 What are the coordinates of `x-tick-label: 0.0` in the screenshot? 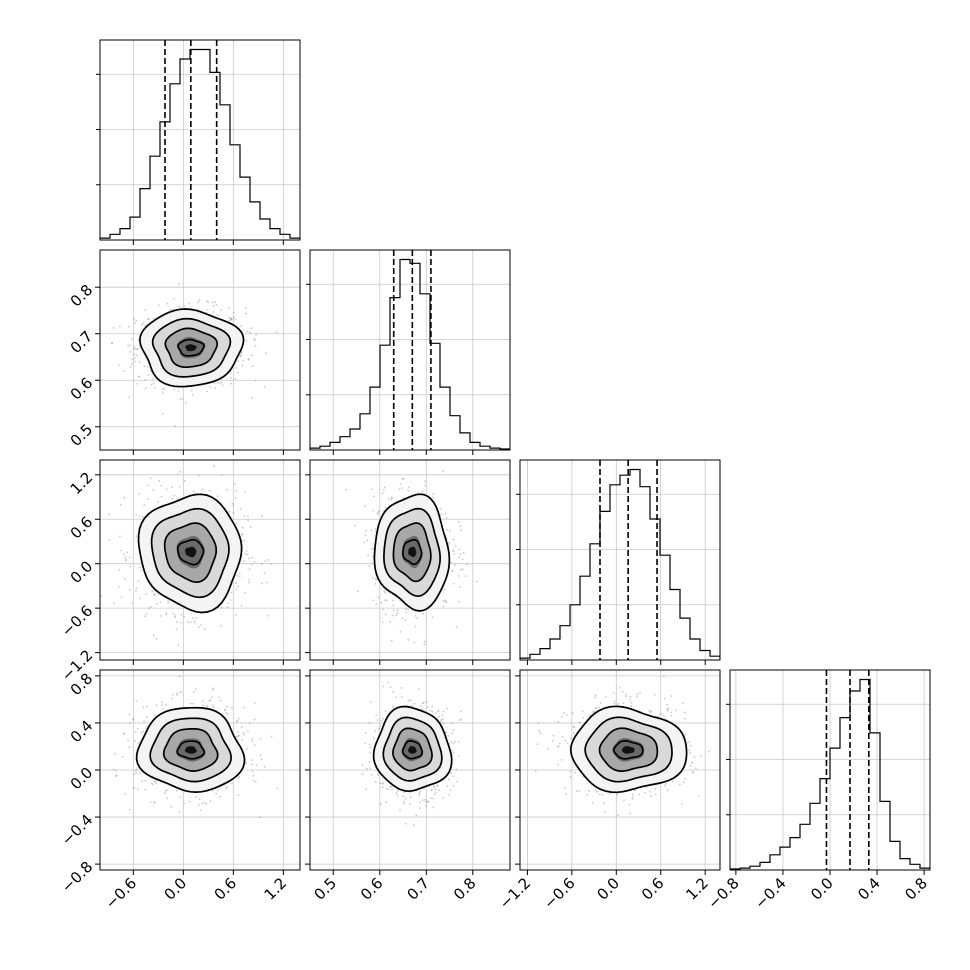 It's located at (176, 889).